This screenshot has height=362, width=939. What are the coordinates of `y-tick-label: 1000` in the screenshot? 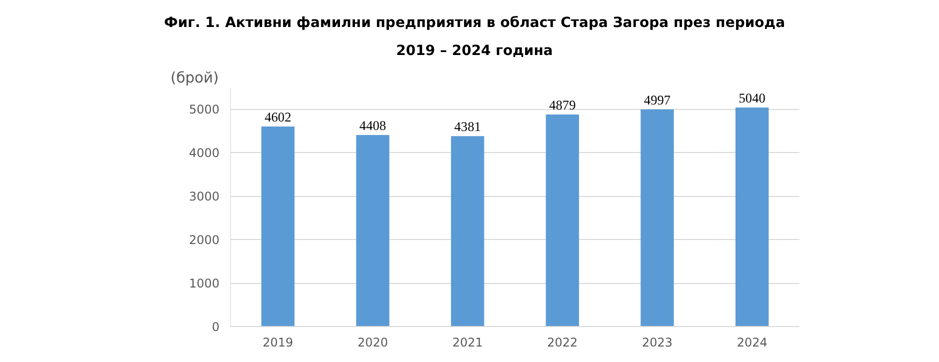 It's located at (204, 283).